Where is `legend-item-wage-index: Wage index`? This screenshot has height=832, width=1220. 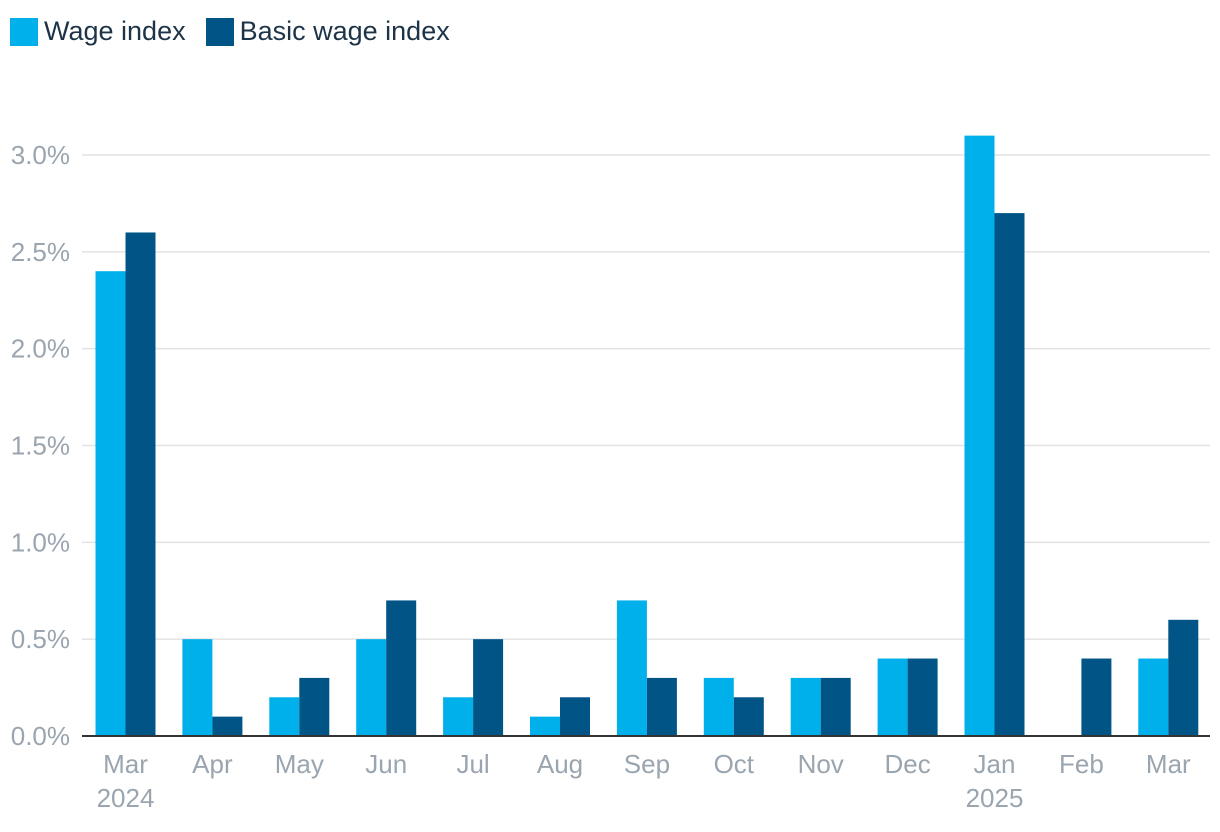
legend-item-wage-index: Wage index is located at coordinates (98, 31).